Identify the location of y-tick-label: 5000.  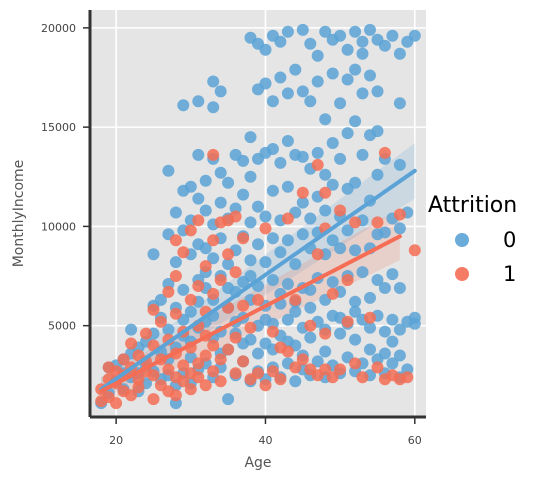
(62, 326).